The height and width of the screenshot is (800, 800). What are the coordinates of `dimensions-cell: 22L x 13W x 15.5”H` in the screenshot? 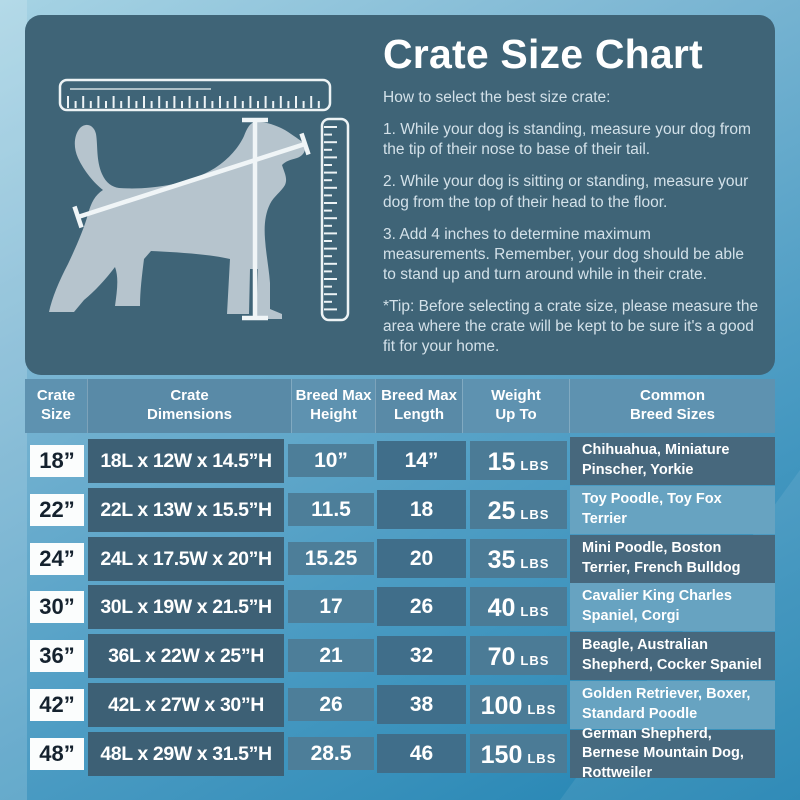 It's located at (186, 510).